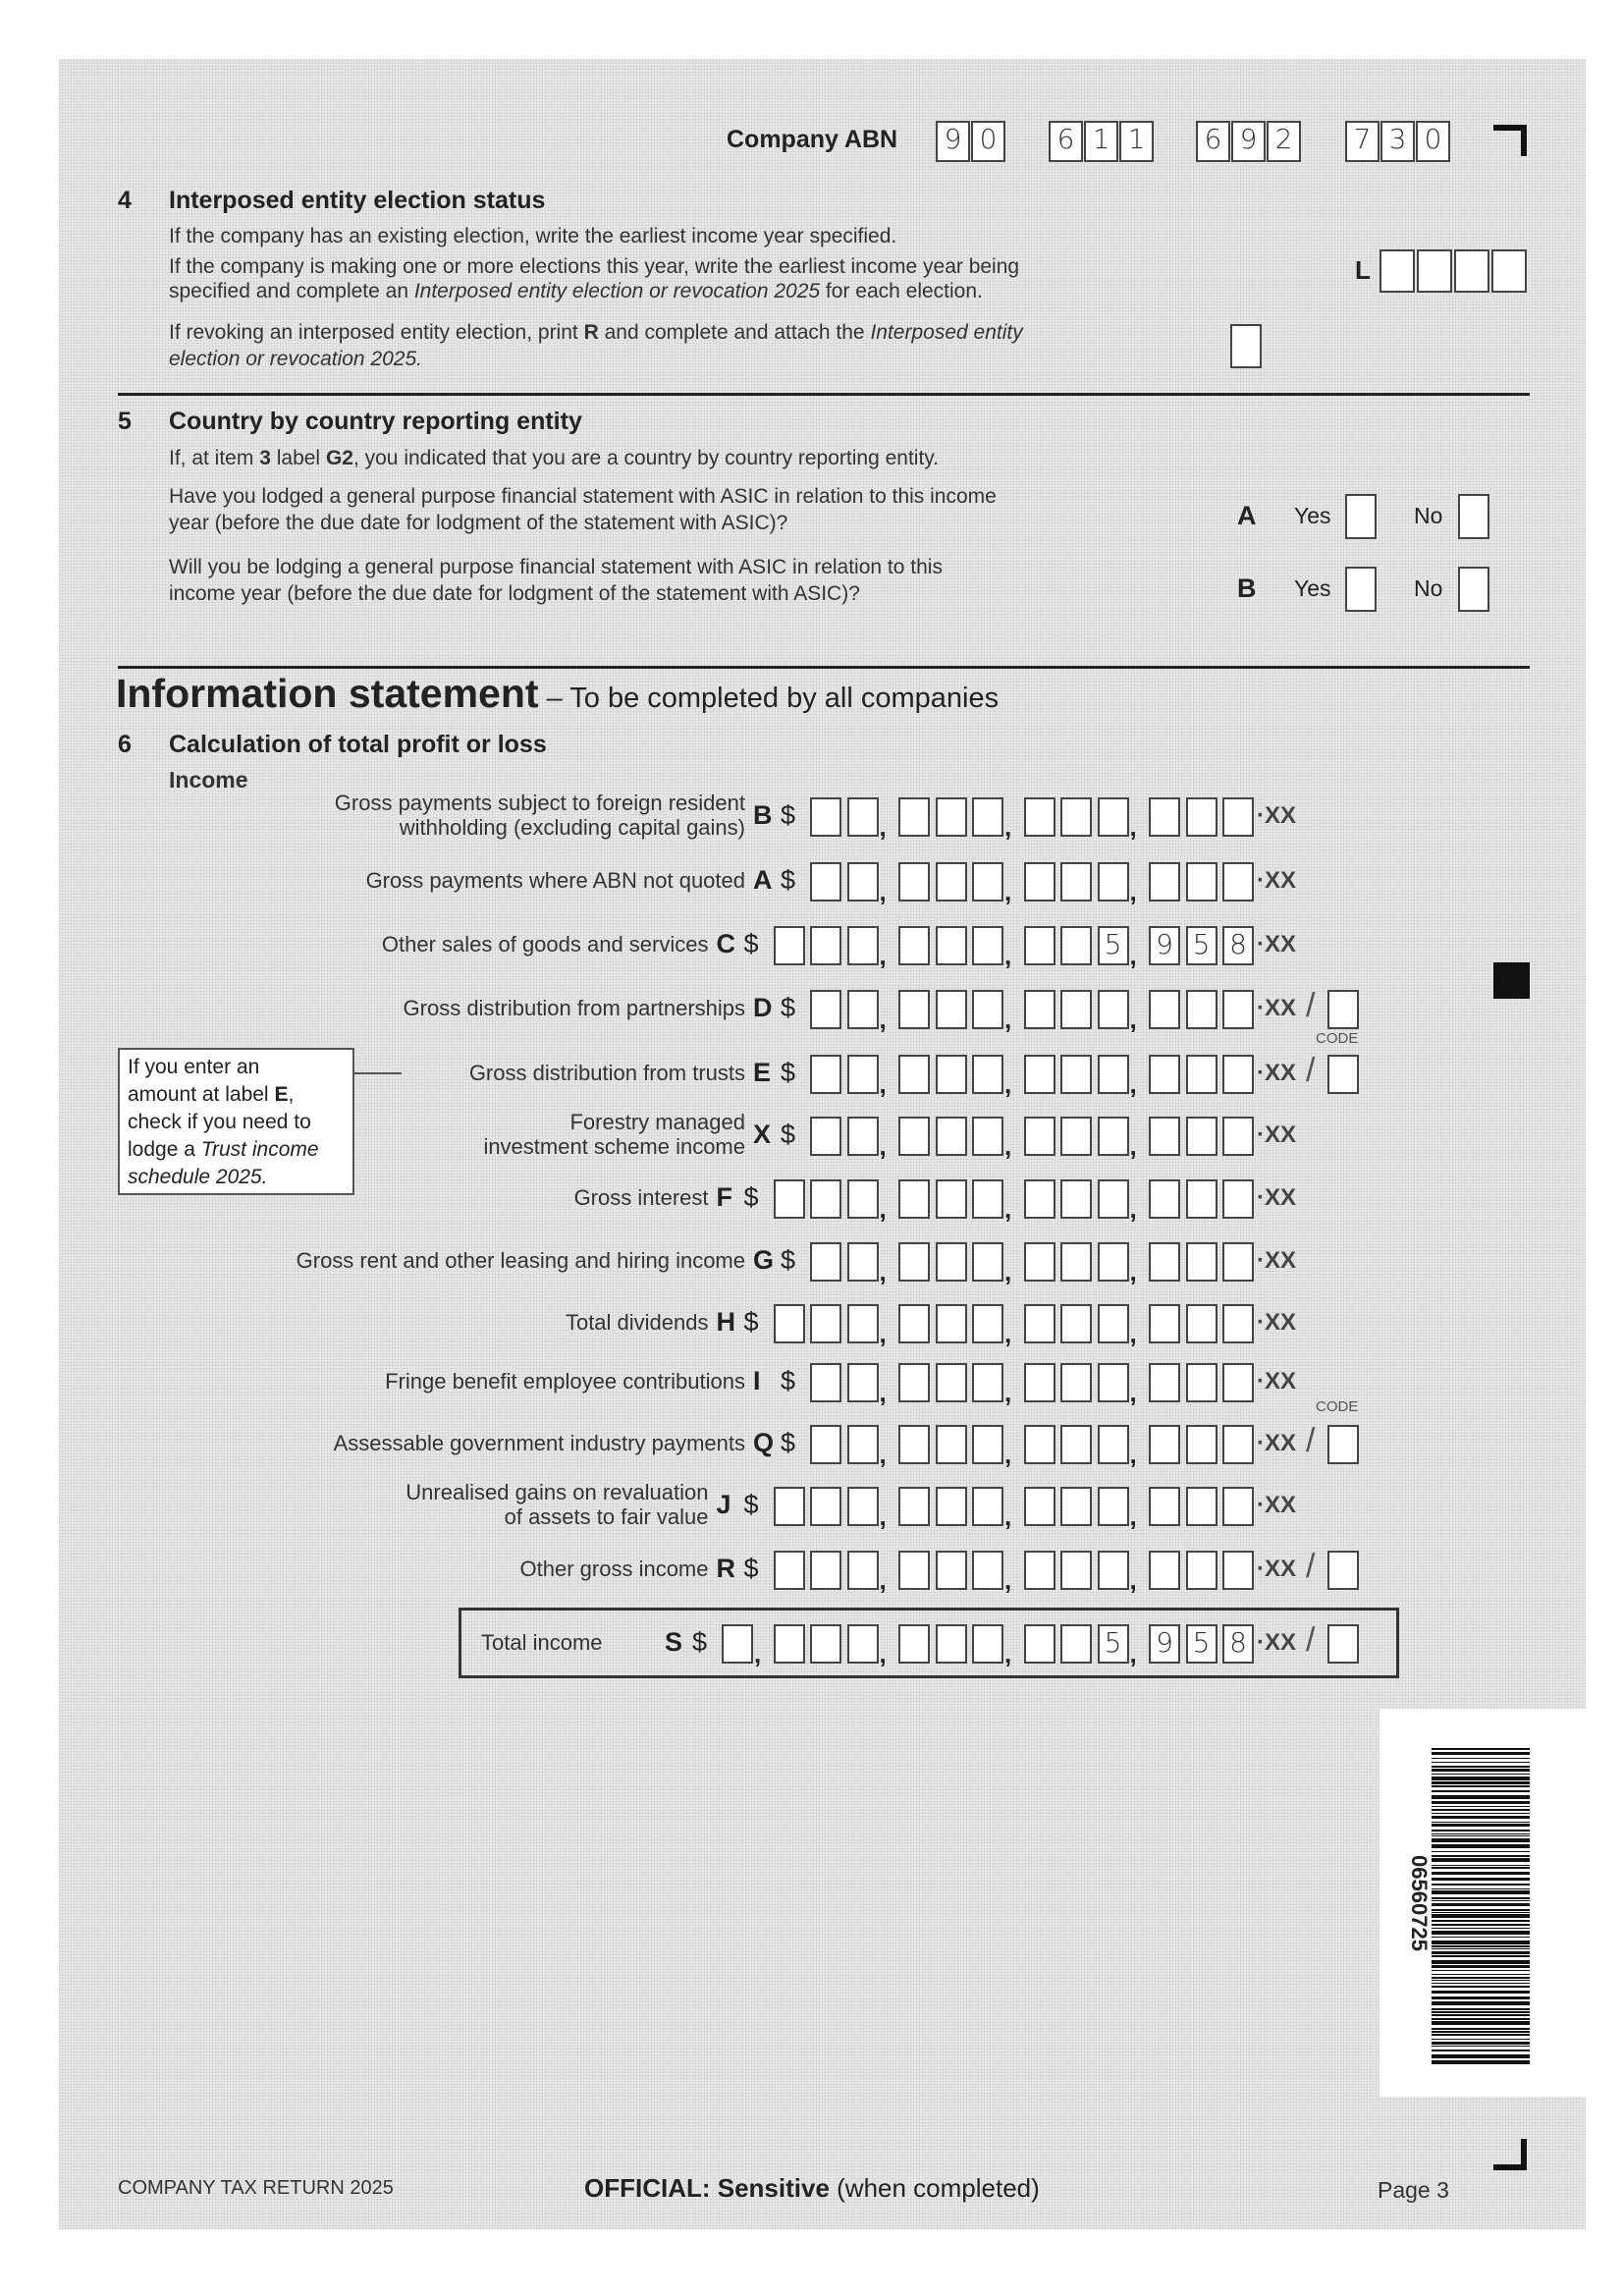 The height and width of the screenshot is (2296, 1623). What do you see at coordinates (1362, 141) in the screenshot?
I see `abn-digit-box: 7` at bounding box center [1362, 141].